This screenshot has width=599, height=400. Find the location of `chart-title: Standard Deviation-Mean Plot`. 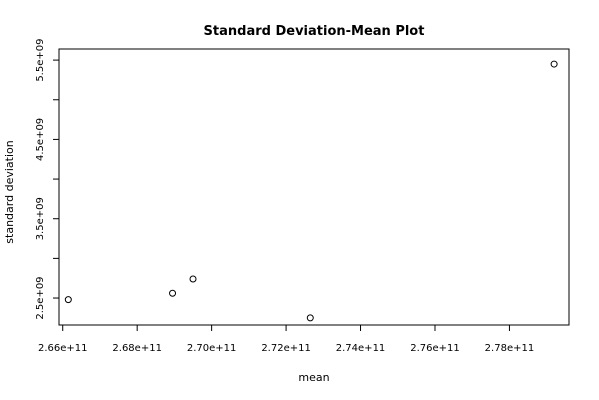

chart-title: Standard Deviation-Mean Plot is located at coordinates (314, 31).